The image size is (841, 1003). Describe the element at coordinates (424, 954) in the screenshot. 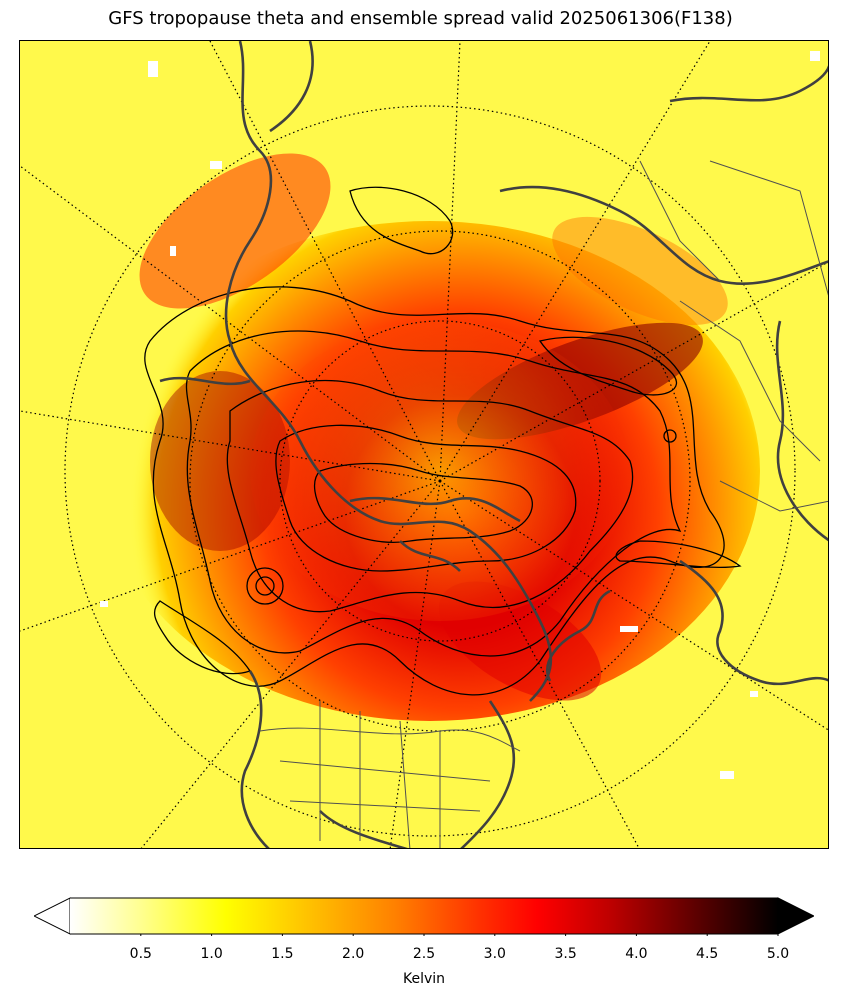

I see `colorbar-tick-label: 2.5` at that location.